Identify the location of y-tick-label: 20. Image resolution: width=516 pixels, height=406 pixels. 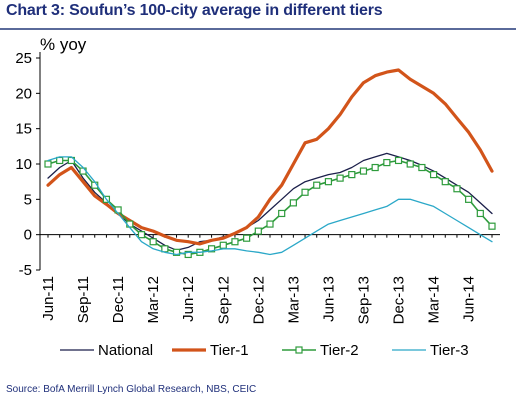
(23, 93).